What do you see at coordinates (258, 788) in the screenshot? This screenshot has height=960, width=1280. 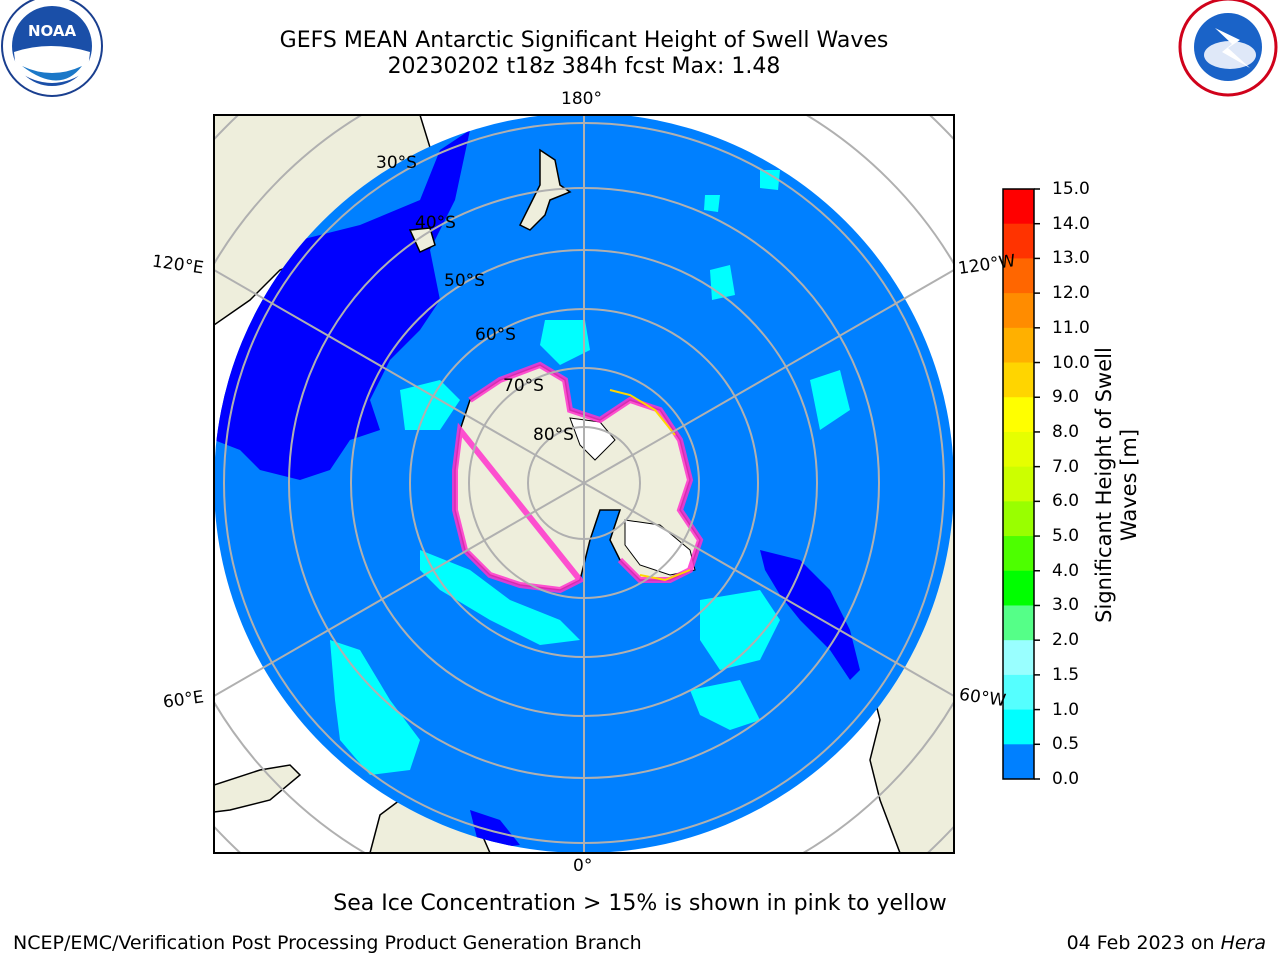 I see `land-madagascar` at bounding box center [258, 788].